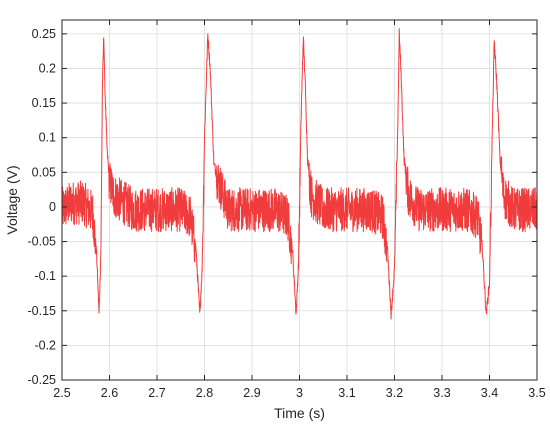 The image size is (550, 430). I want to click on x-tick-label: 3, so click(299, 393).